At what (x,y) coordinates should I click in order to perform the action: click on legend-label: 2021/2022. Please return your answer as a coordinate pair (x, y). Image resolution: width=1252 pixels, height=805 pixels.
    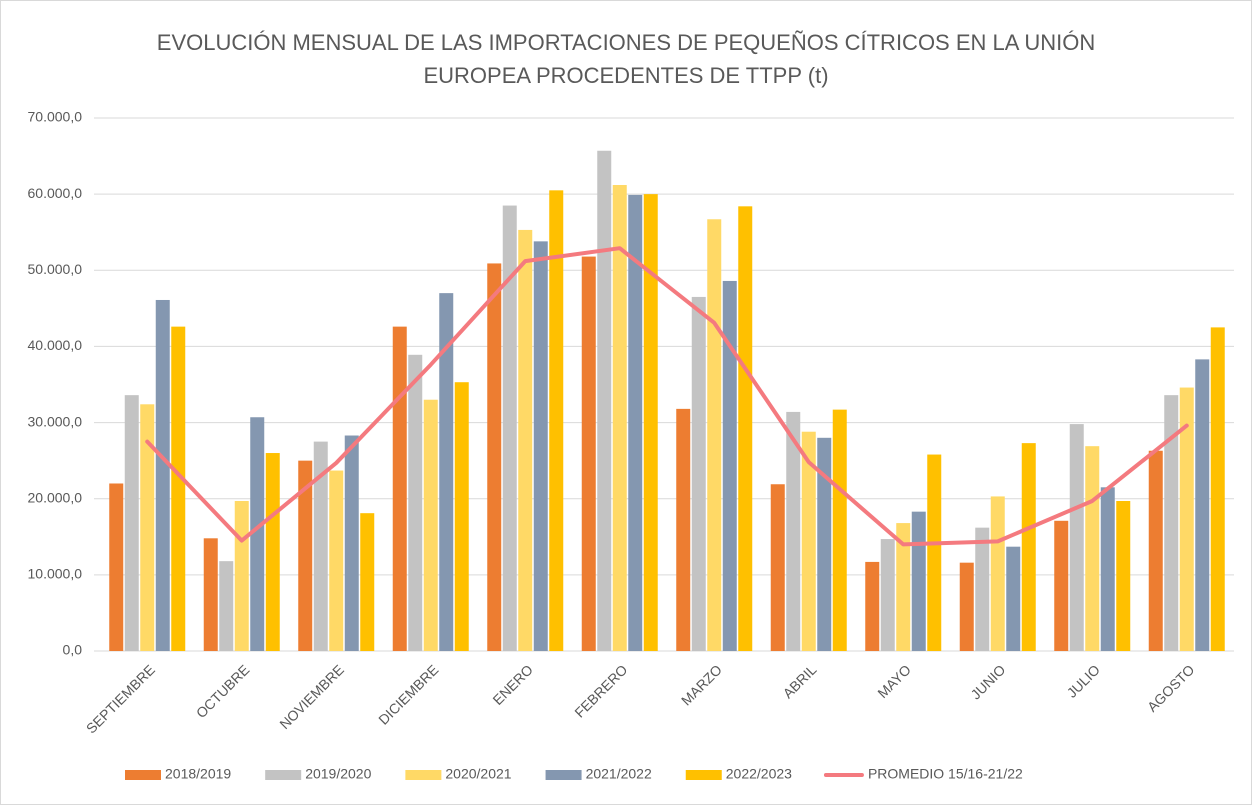
    Looking at the image, I should click on (619, 774).